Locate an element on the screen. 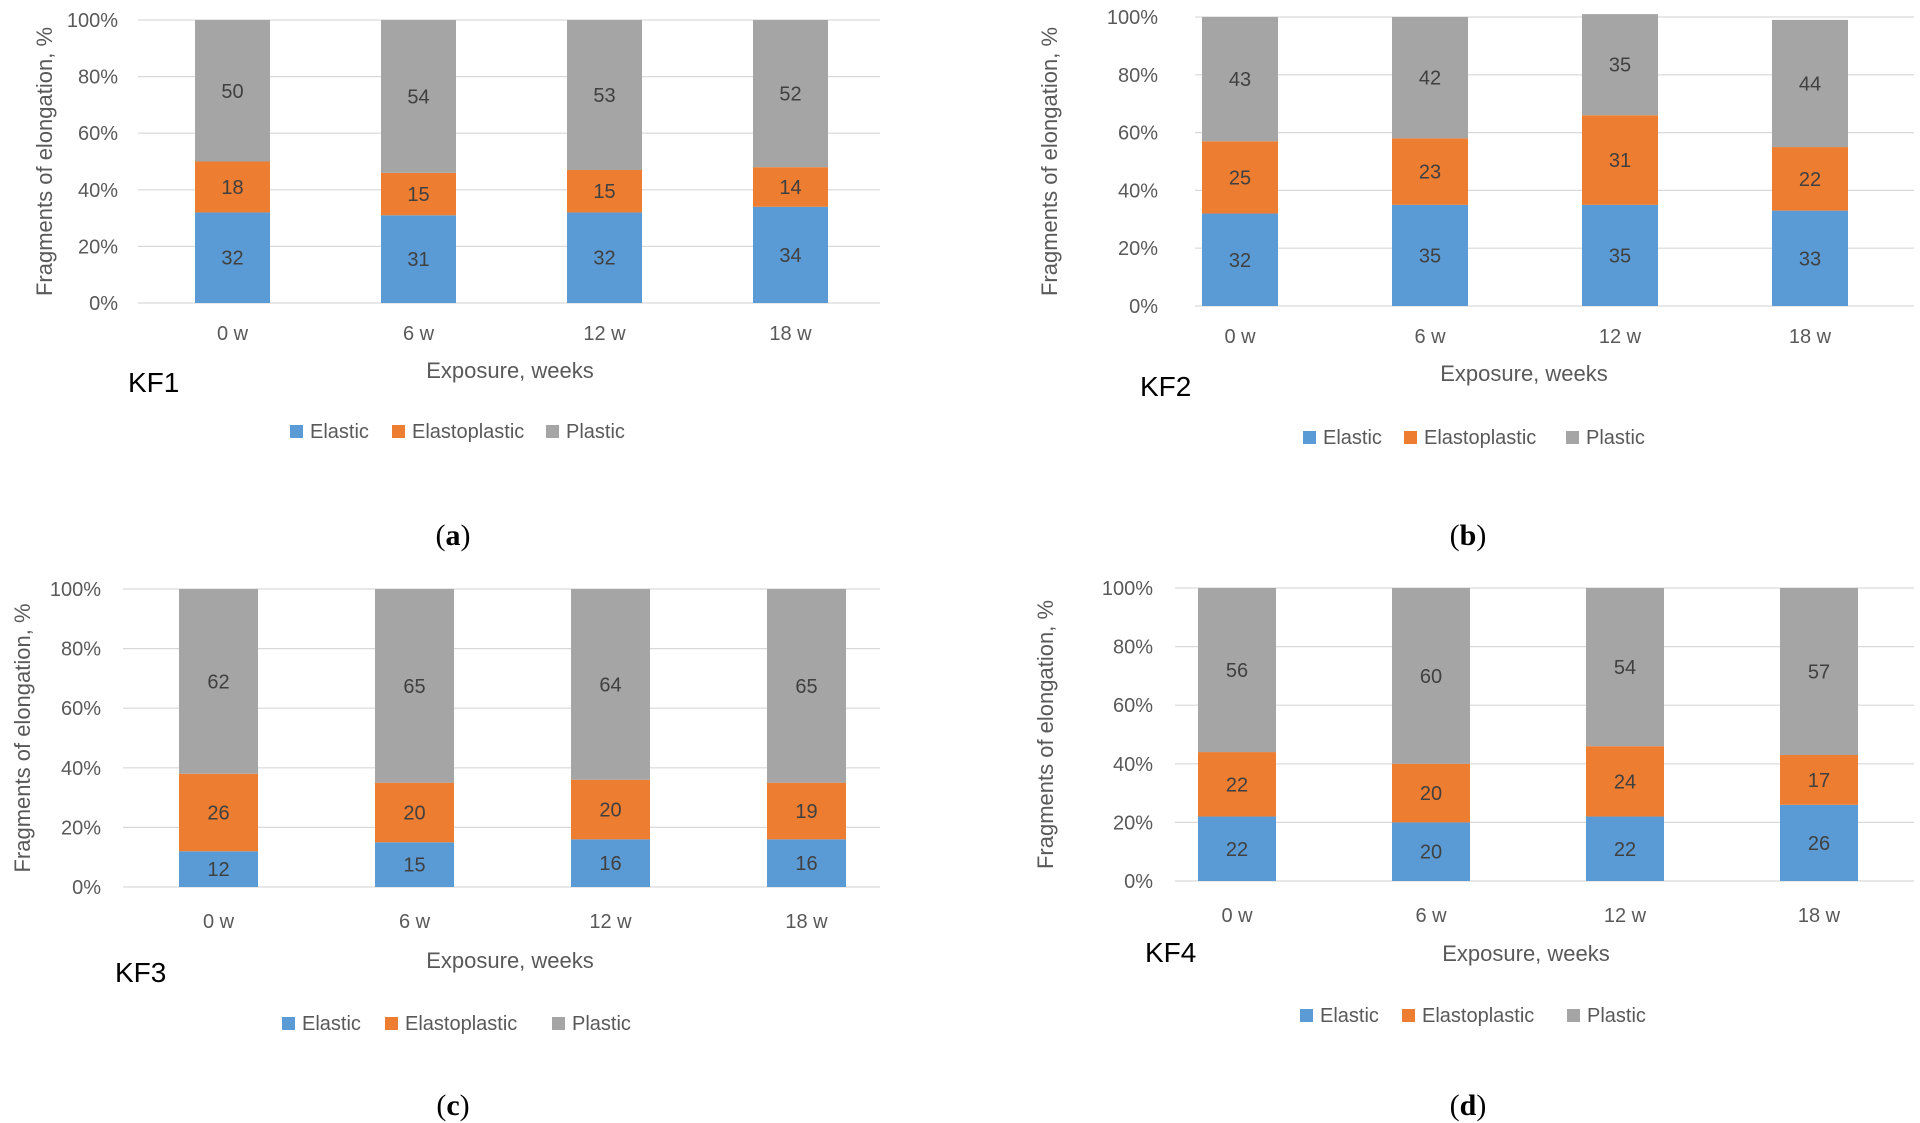 The image size is (1920, 1123). data-label: 18 is located at coordinates (232, 188).